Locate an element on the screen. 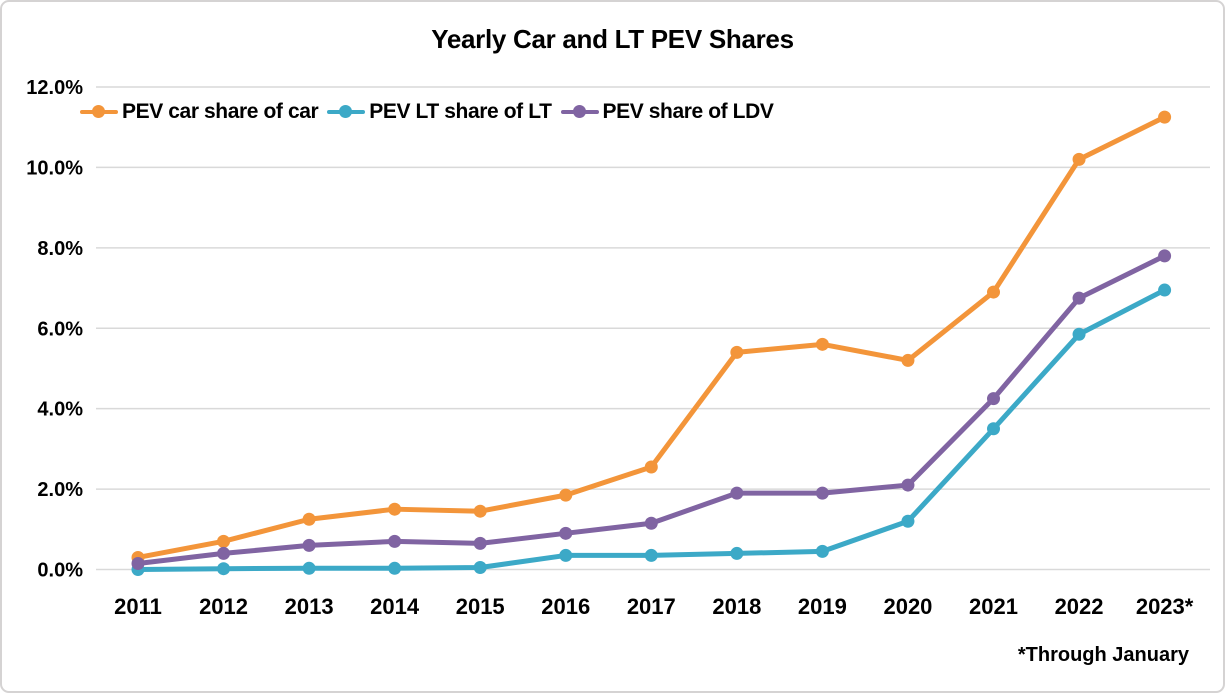  legend-label-pev-car-share-of-car: PEV car share of car is located at coordinates (220, 111).